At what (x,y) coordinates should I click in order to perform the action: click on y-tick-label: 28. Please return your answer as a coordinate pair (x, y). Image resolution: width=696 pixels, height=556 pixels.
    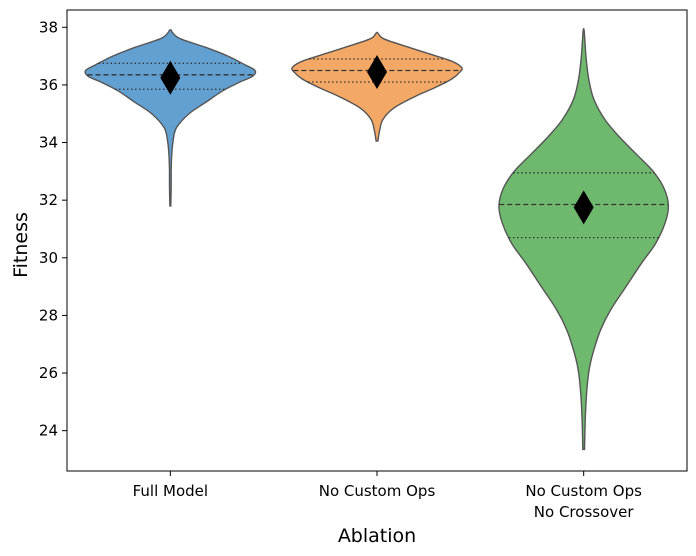
    Looking at the image, I should click on (48, 315).